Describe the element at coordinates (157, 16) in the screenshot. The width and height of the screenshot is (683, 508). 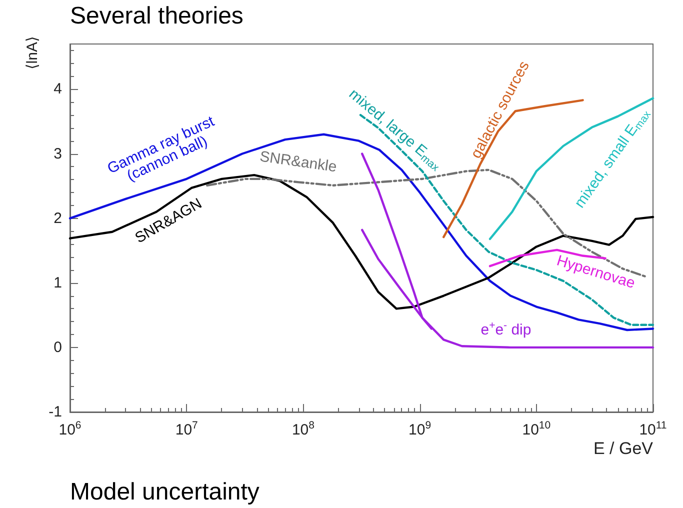
I see `text: Several theories` at that location.